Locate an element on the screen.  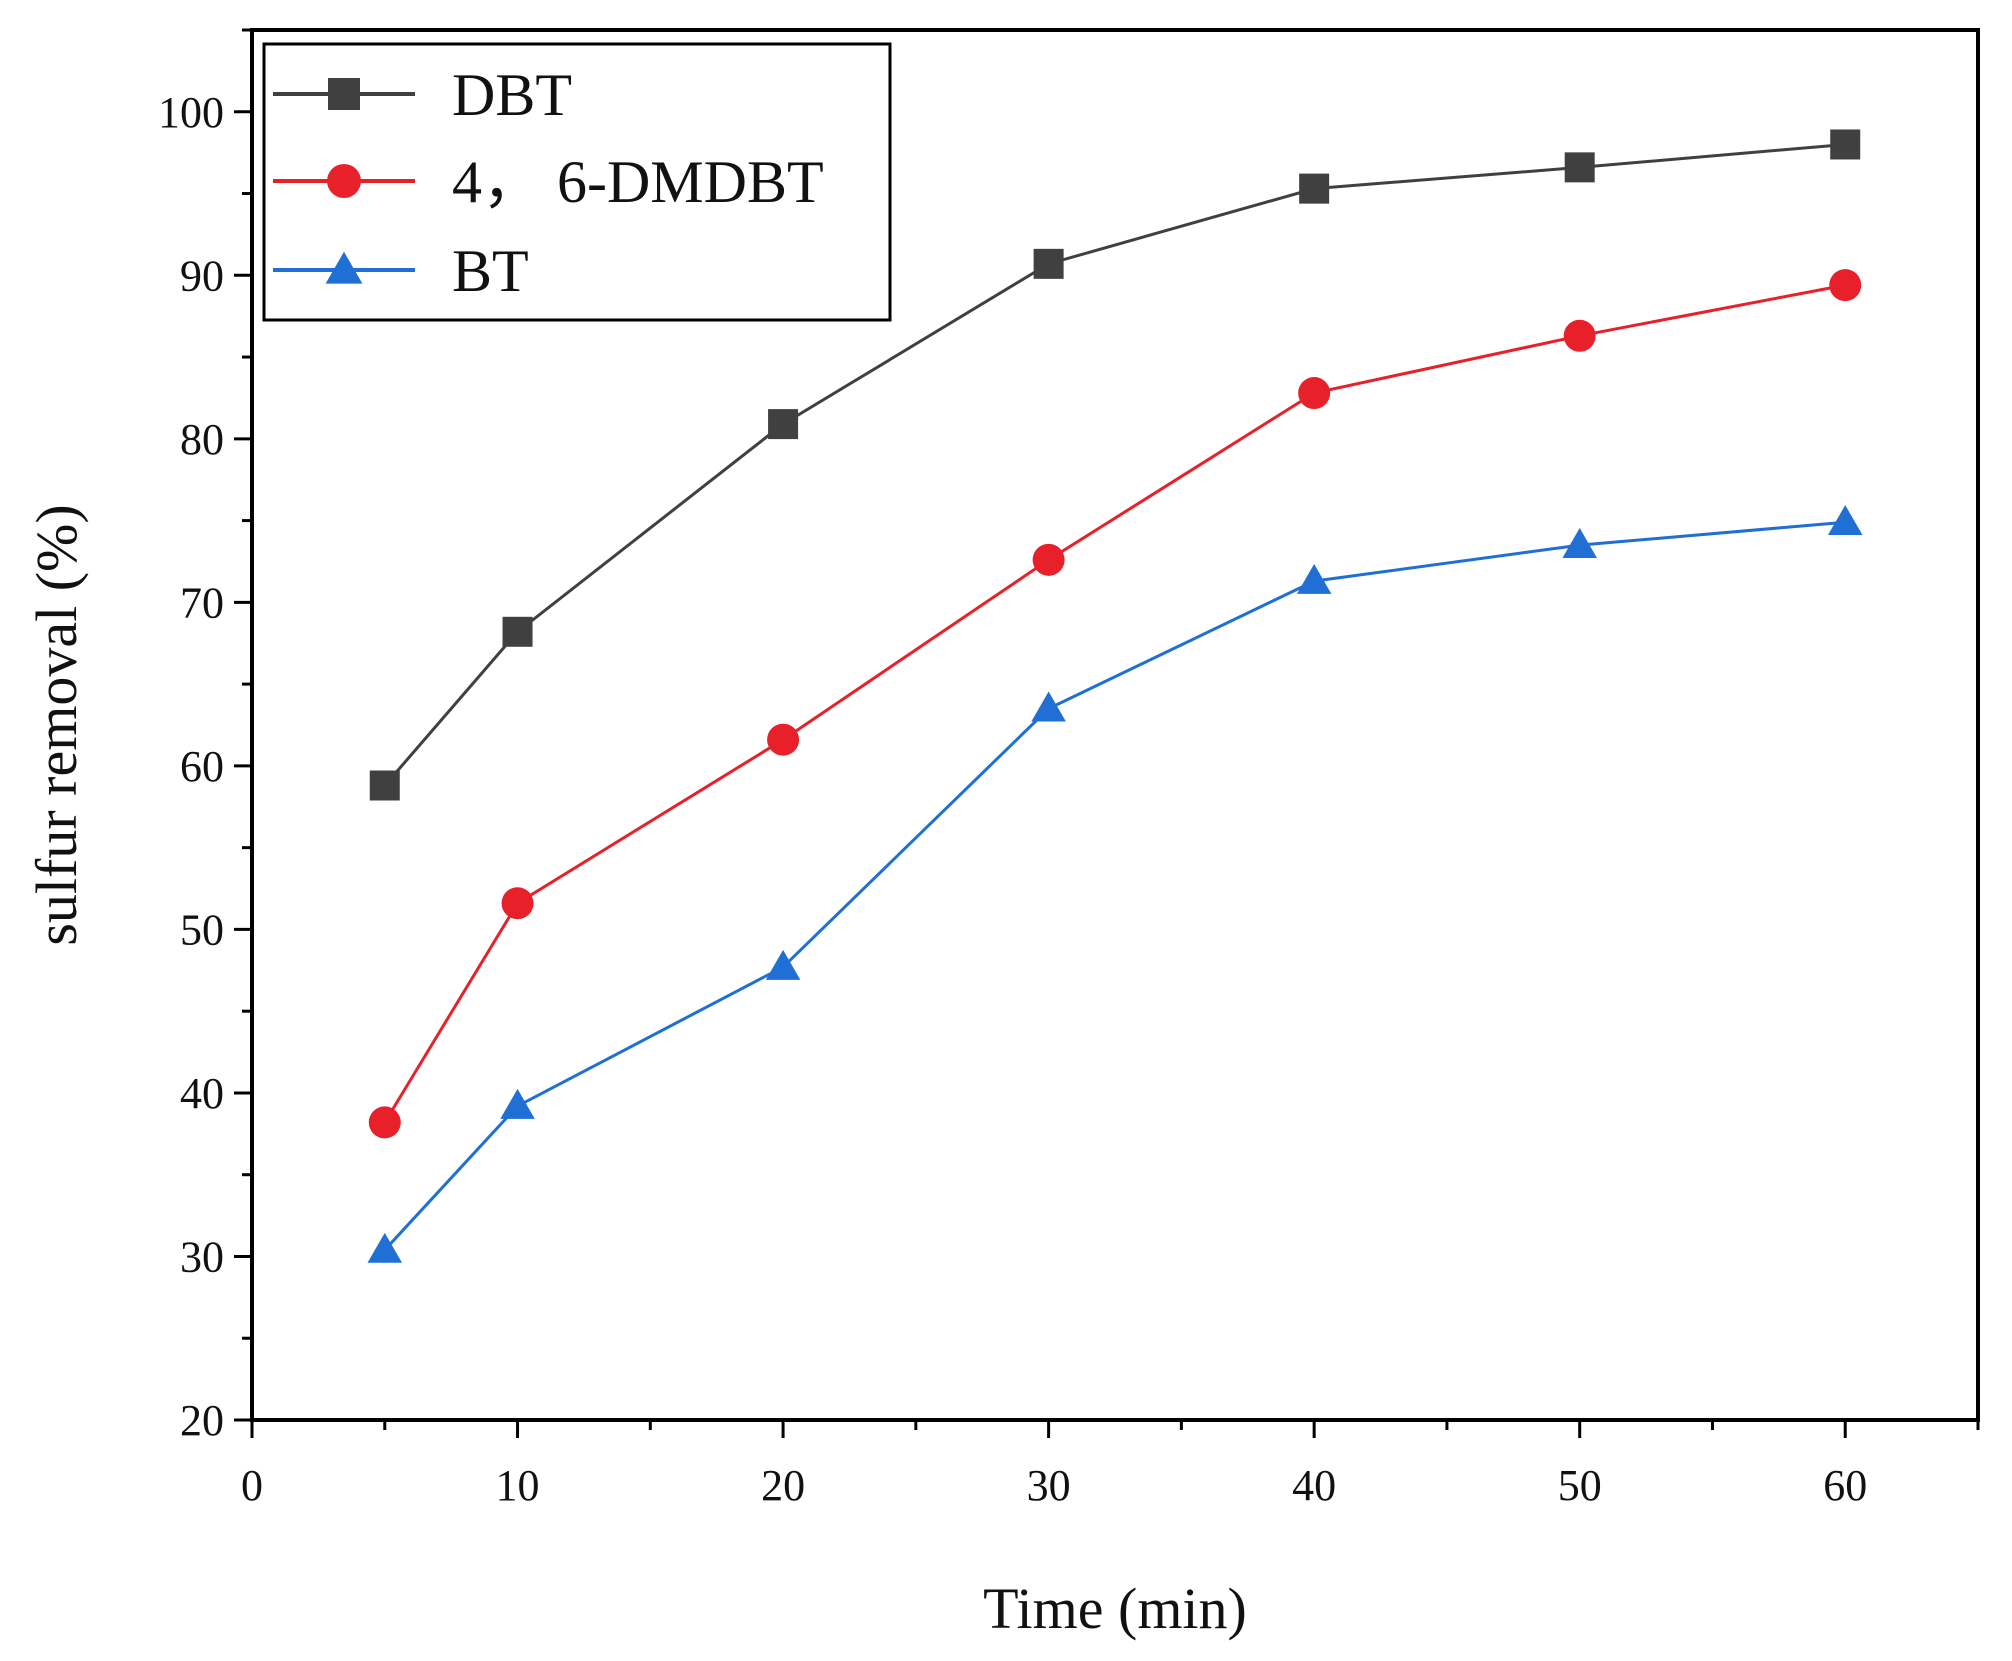
y-tick-label: 70 is located at coordinates (202, 602).